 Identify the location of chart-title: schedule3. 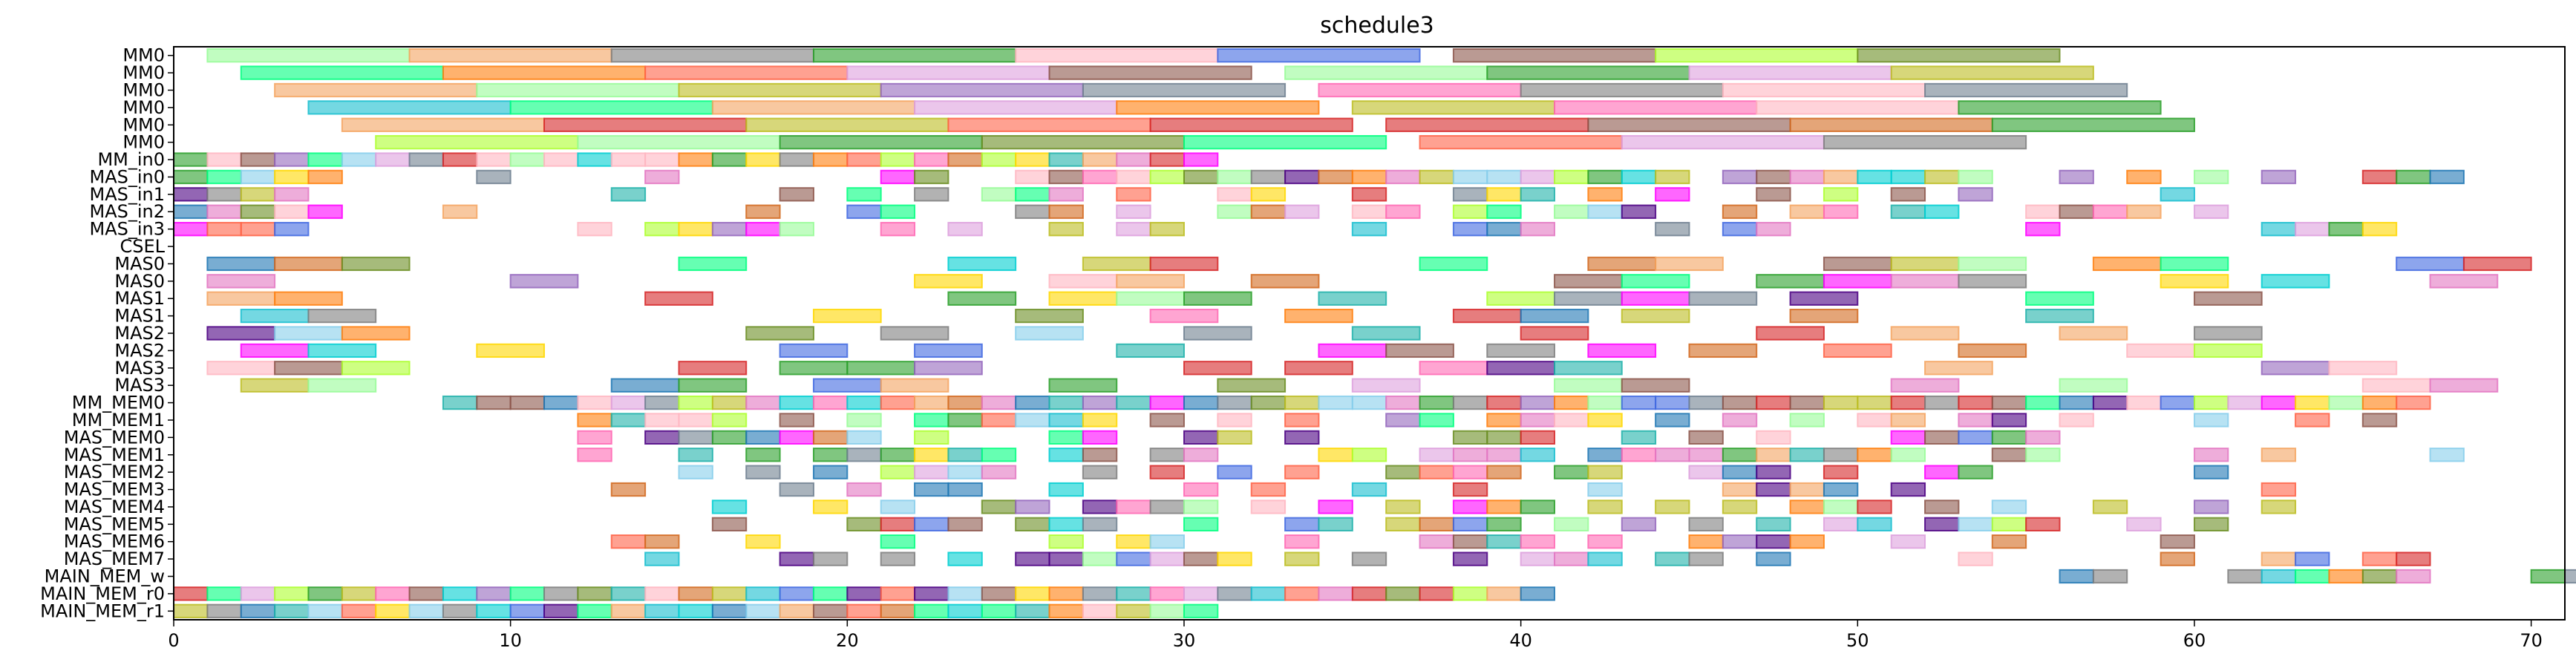
(1377, 26).